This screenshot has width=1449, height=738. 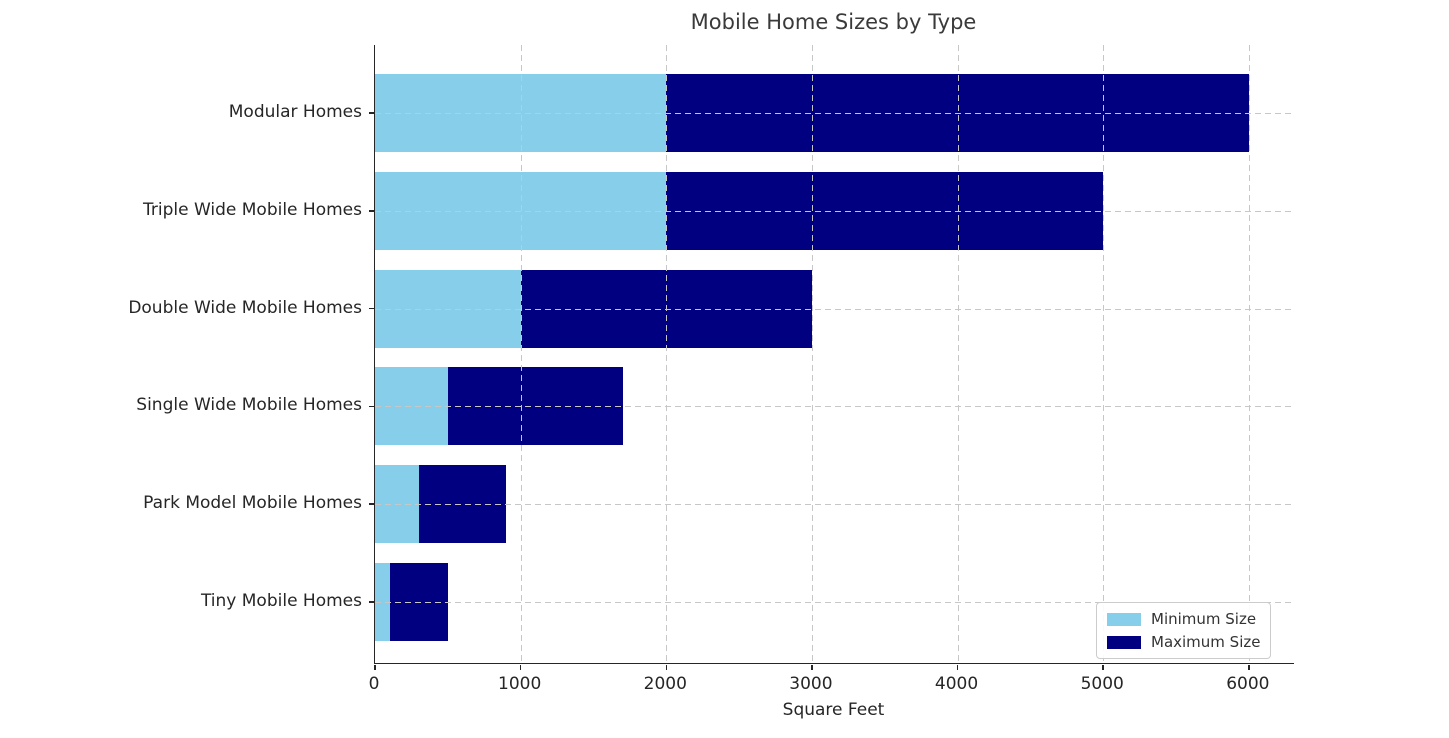 I want to click on category-label: Triple Wide Mobile Homes, so click(x=252, y=209).